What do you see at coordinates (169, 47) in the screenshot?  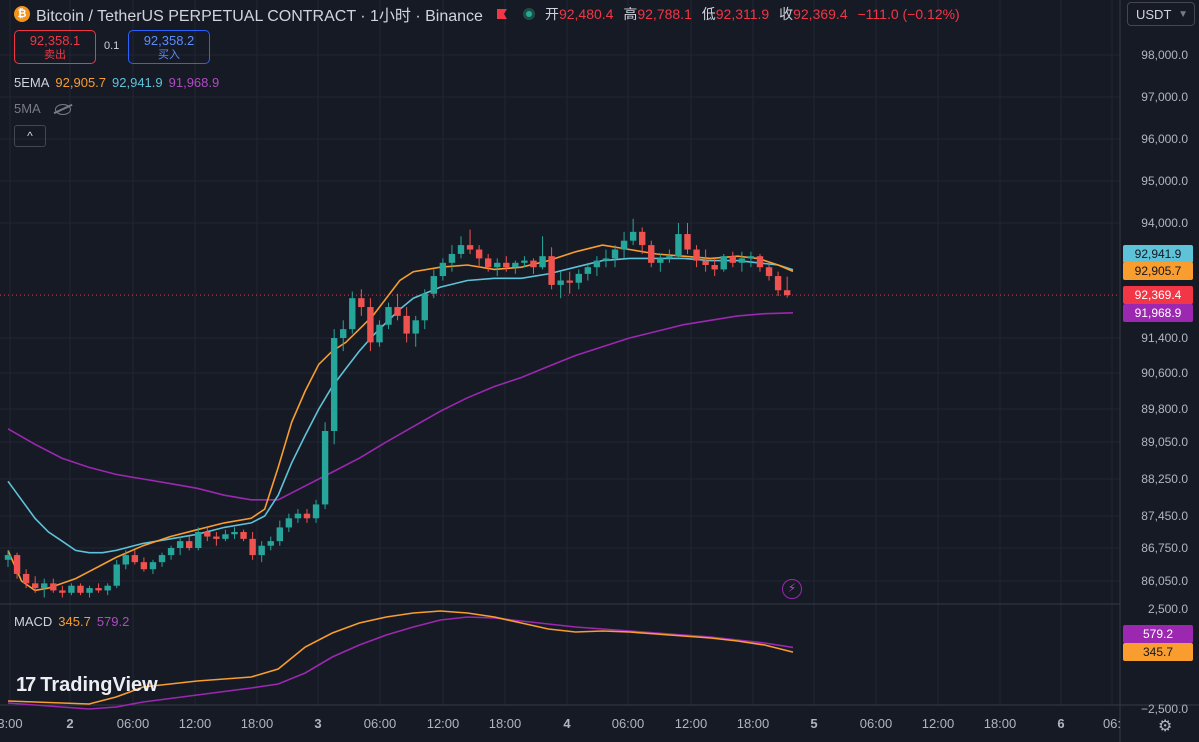 I see `buy-button: 92,358.2 买入` at bounding box center [169, 47].